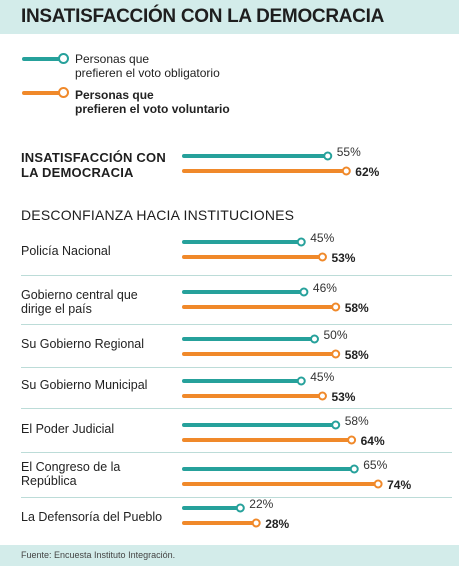 This screenshot has height=566, width=459. I want to click on category-5-marker-voluntario, so click(378, 484).